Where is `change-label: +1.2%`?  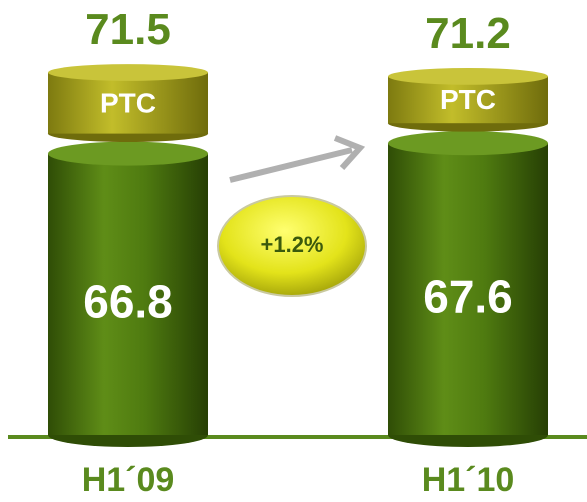
change-label: +1.2% is located at coordinates (292, 244).